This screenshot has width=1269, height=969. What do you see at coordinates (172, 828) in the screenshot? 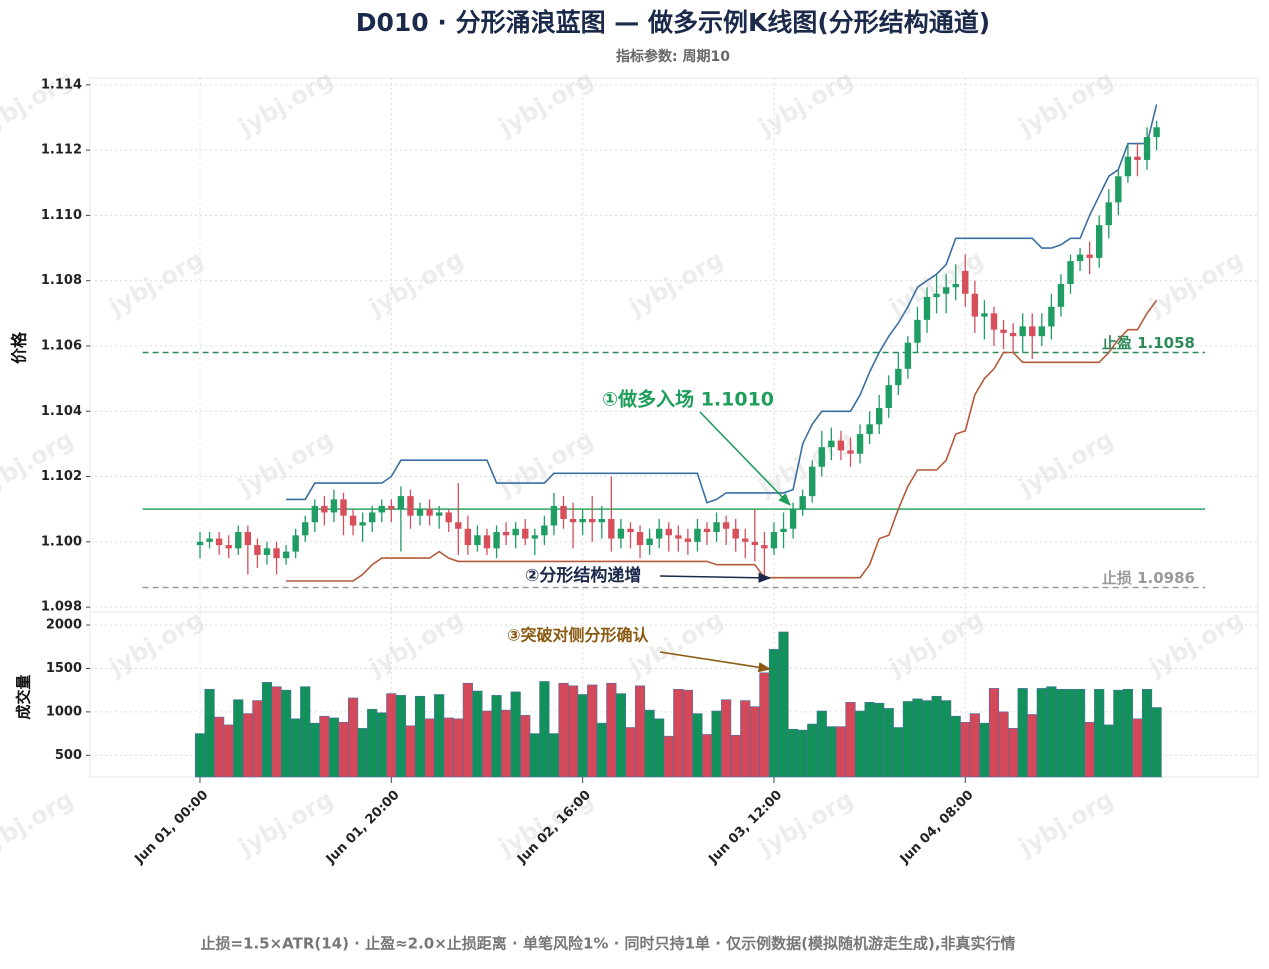
I see `x-tick-label: Jun 01, 00:00` at bounding box center [172, 828].